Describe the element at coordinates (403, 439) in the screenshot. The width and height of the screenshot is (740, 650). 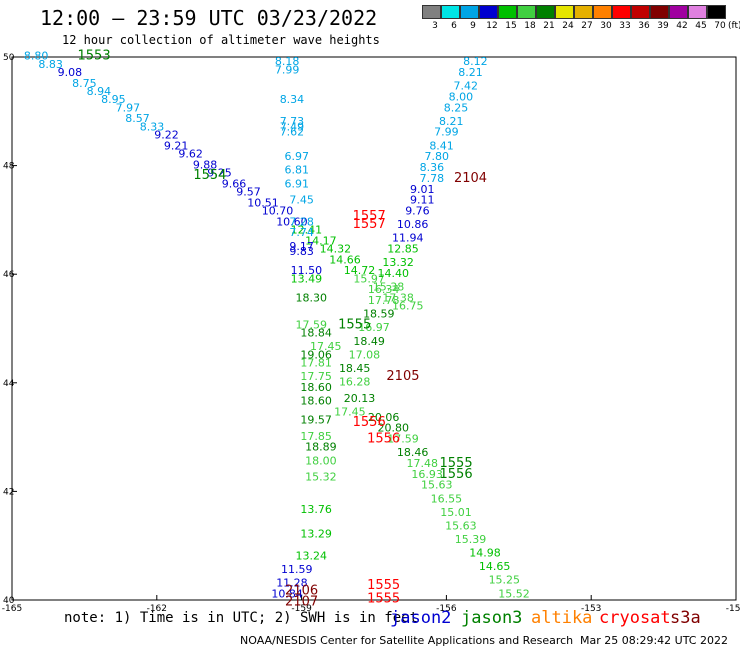
I see `wave-height-value: 17.59` at that location.